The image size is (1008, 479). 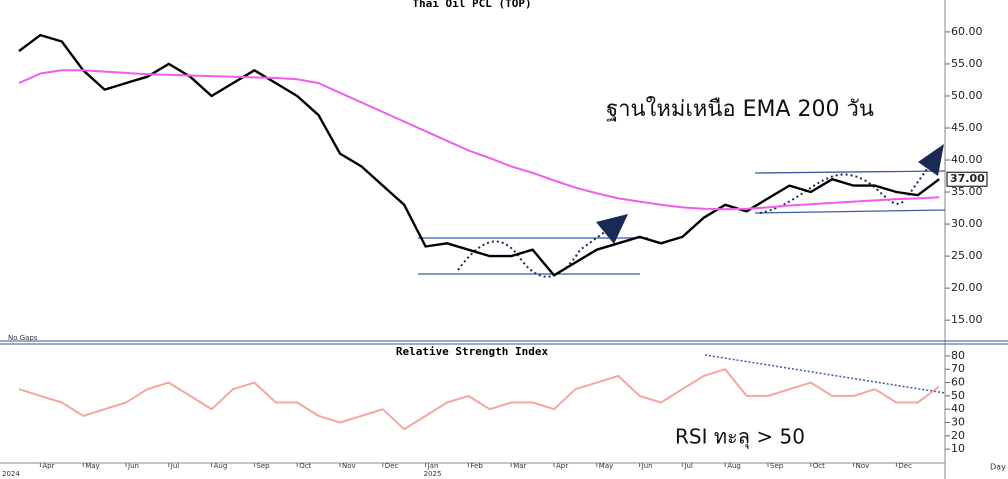 I want to click on chart-title: Thai Oil PCL (TOP), so click(x=471, y=5).